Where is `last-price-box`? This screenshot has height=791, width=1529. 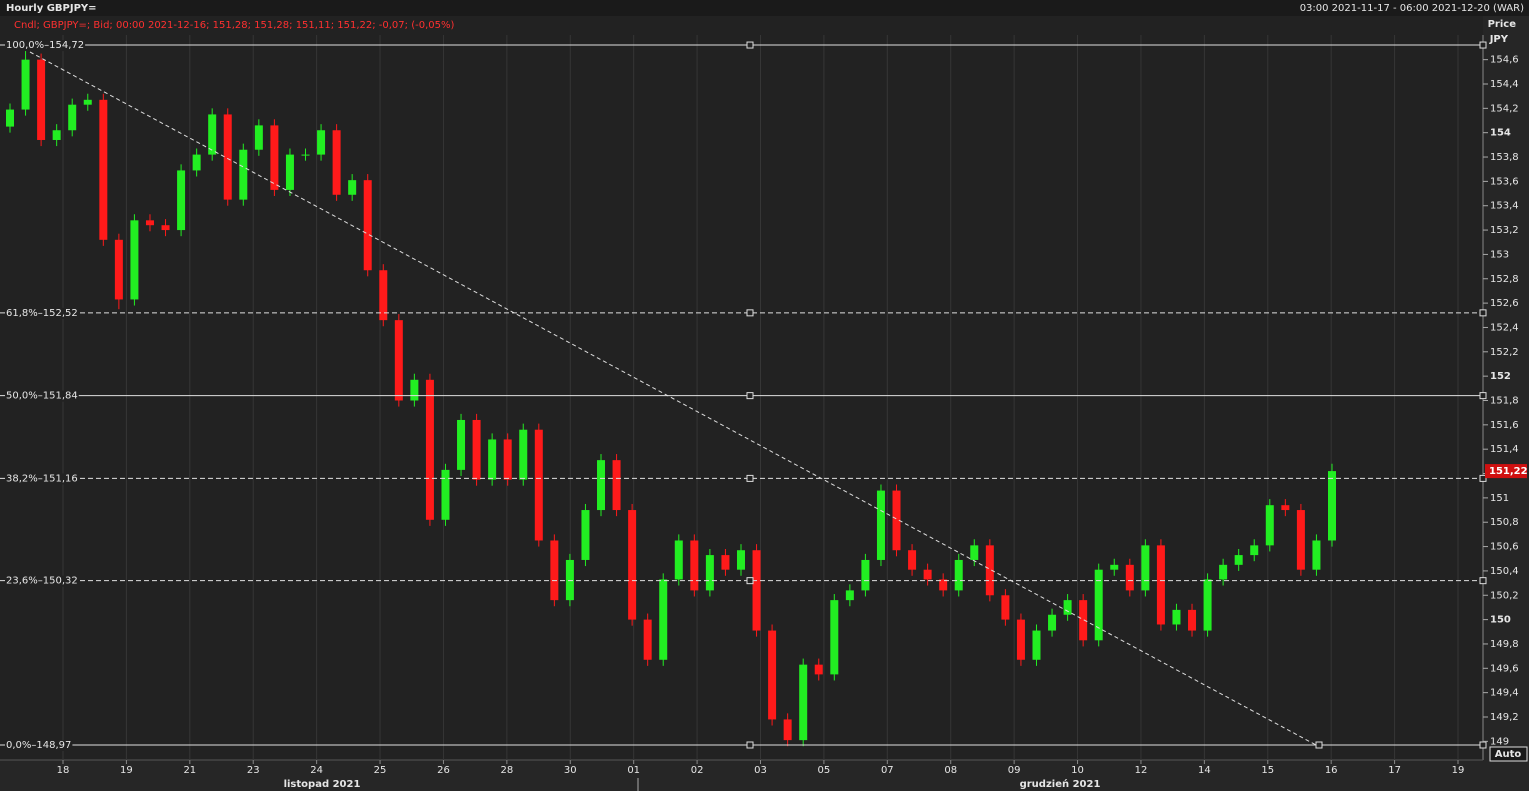
last-price-box is located at coordinates (1506, 471).